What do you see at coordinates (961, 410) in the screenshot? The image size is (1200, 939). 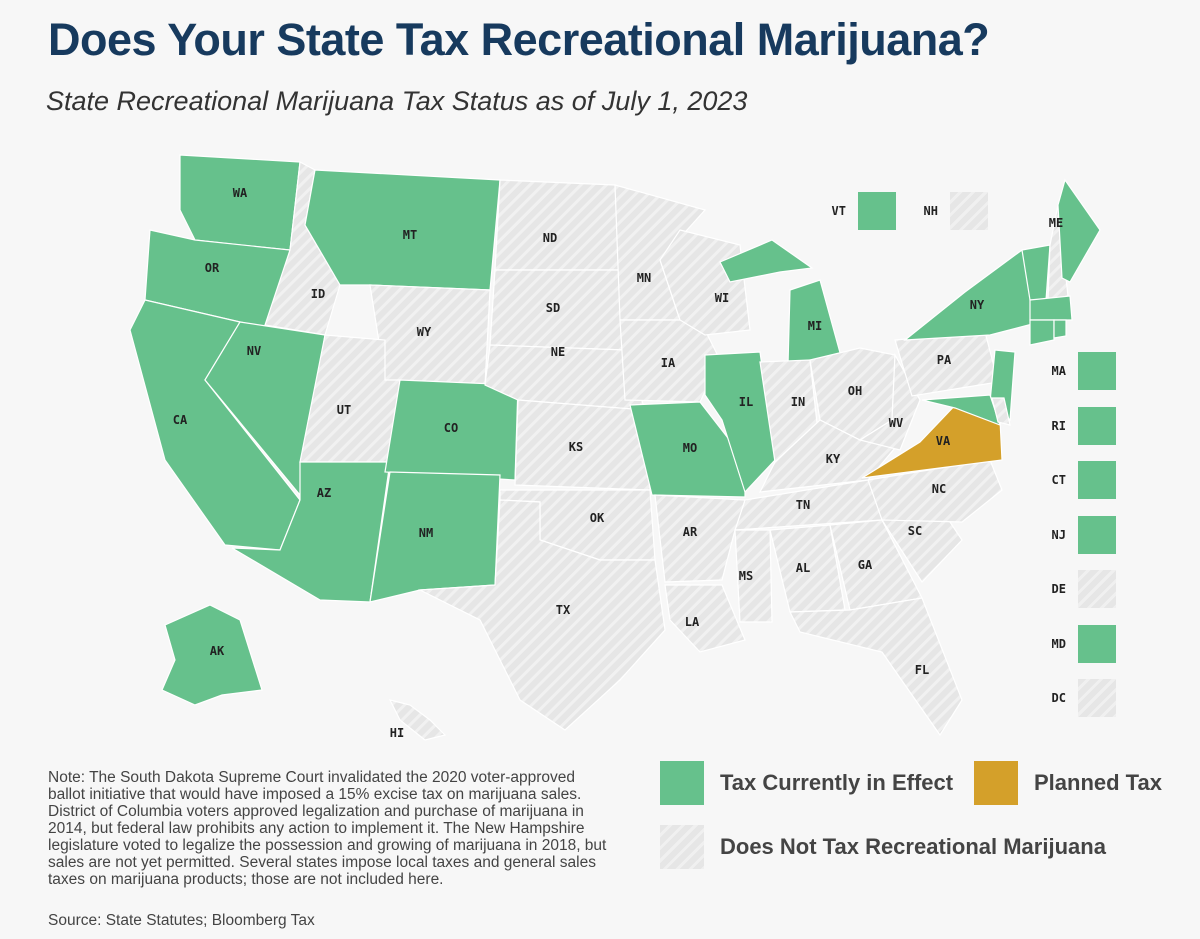 I see `state-md` at bounding box center [961, 410].